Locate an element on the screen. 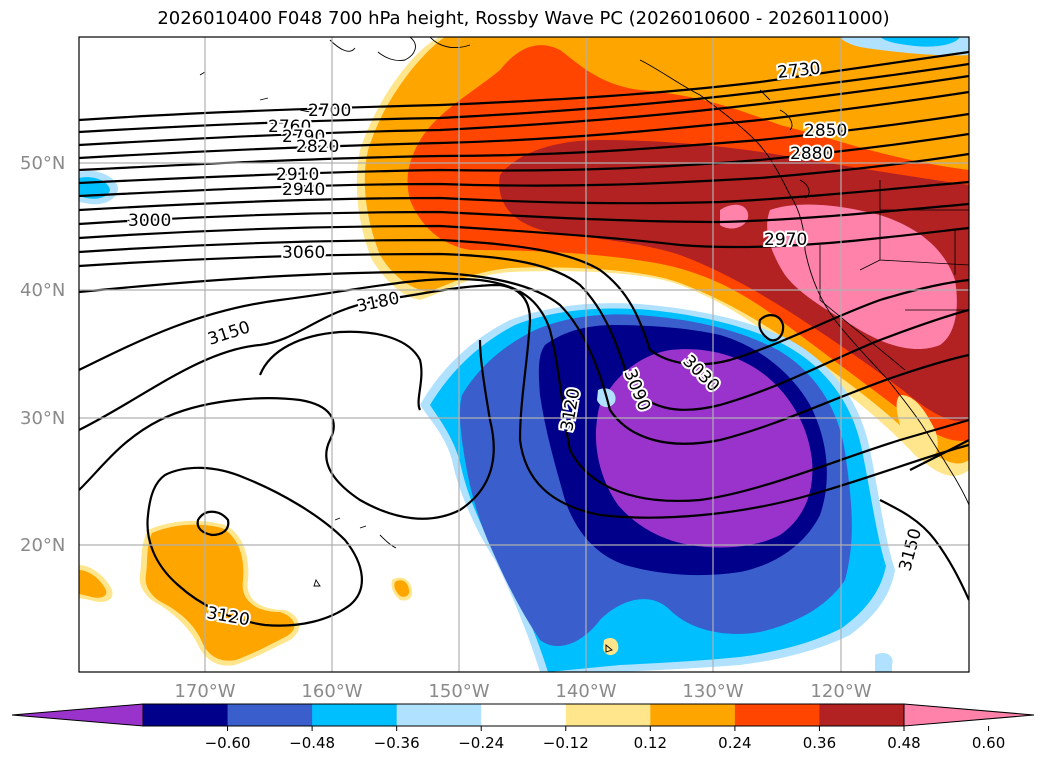 The height and width of the screenshot is (765, 1047). latitude-label: 40°N is located at coordinates (42, 290).